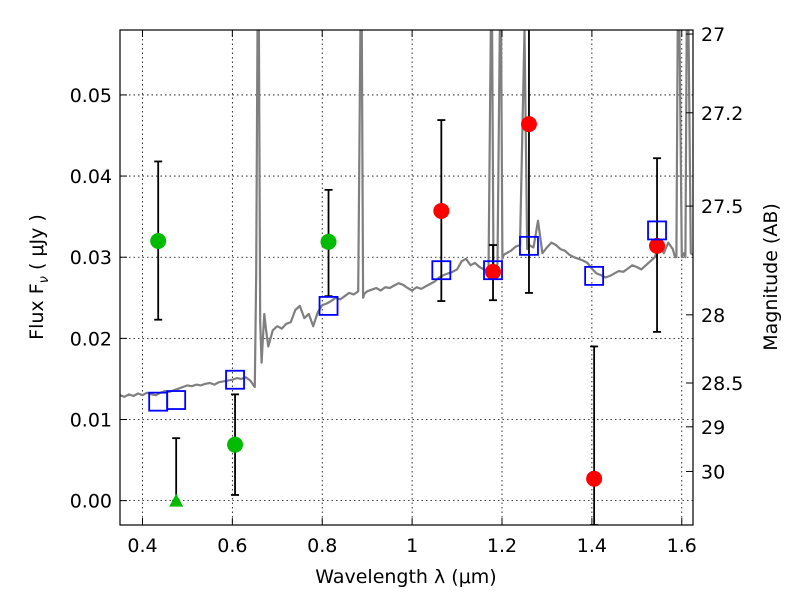 The height and width of the screenshot is (600, 800). What do you see at coordinates (91, 299) in the screenshot?
I see `y-tick-labels: 0.00 0.01 0.02 0.03 0.04 0.05` at bounding box center [91, 299].